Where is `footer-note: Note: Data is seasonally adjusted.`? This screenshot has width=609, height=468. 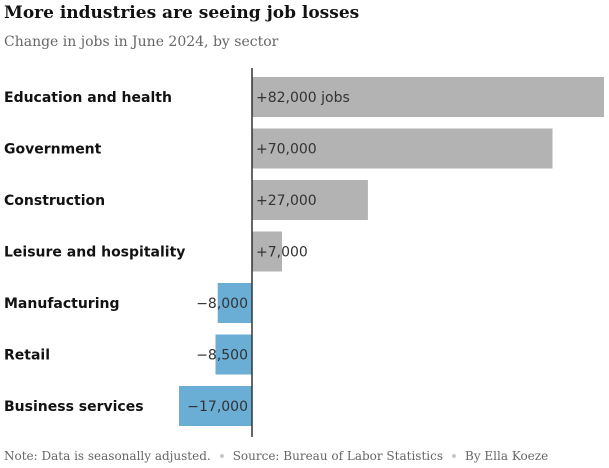
footer-note: Note: Data is seasonally adjusted. is located at coordinates (107, 456).